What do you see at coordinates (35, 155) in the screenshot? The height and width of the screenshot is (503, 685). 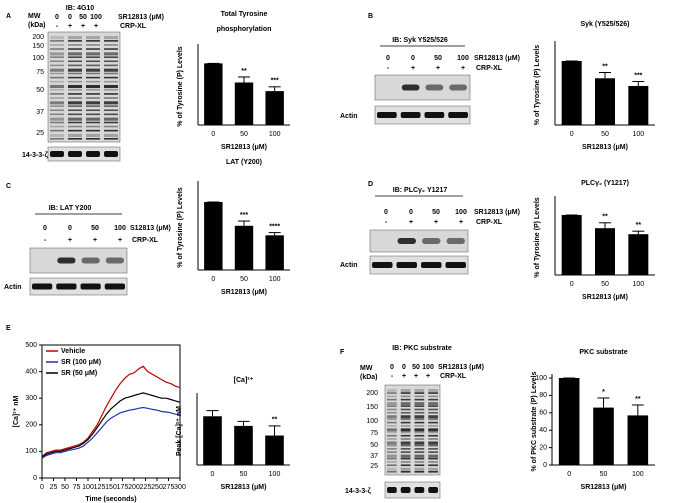 I see `loading-label: 14-3-3-ζ` at bounding box center [35, 155].